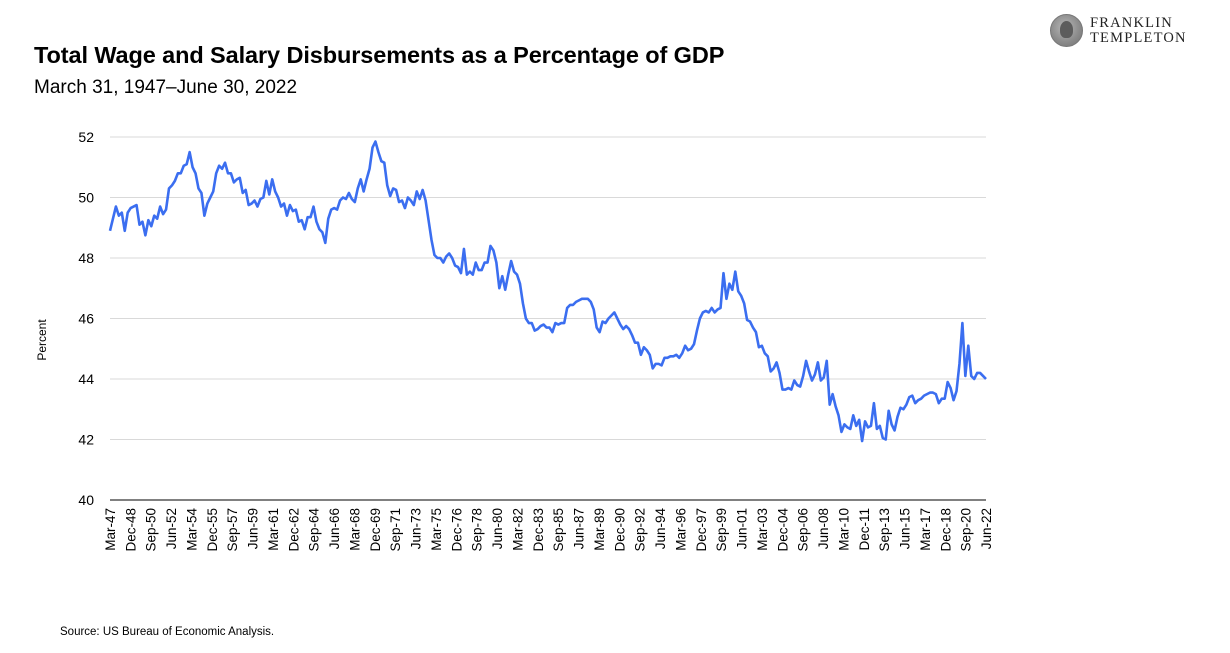 This screenshot has width=1230, height=653. What do you see at coordinates (253, 528) in the screenshot?
I see `x-tick-label: Jun-59` at bounding box center [253, 528].